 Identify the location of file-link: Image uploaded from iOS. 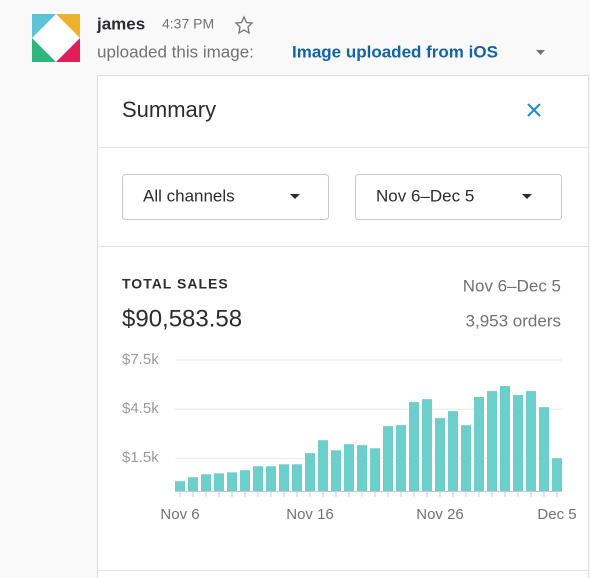
(395, 51).